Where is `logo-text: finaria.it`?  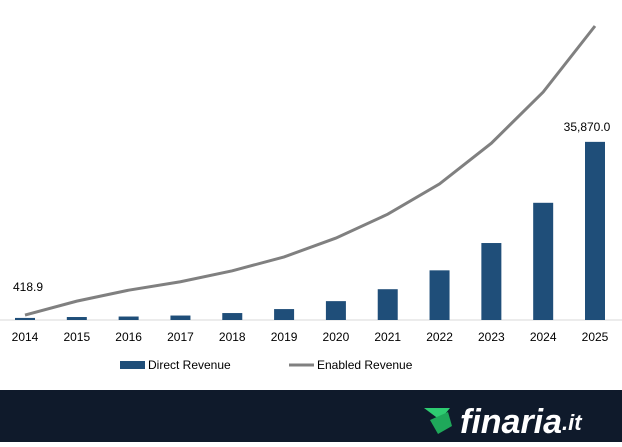
logo-text: finaria.it is located at coordinates (521, 422).